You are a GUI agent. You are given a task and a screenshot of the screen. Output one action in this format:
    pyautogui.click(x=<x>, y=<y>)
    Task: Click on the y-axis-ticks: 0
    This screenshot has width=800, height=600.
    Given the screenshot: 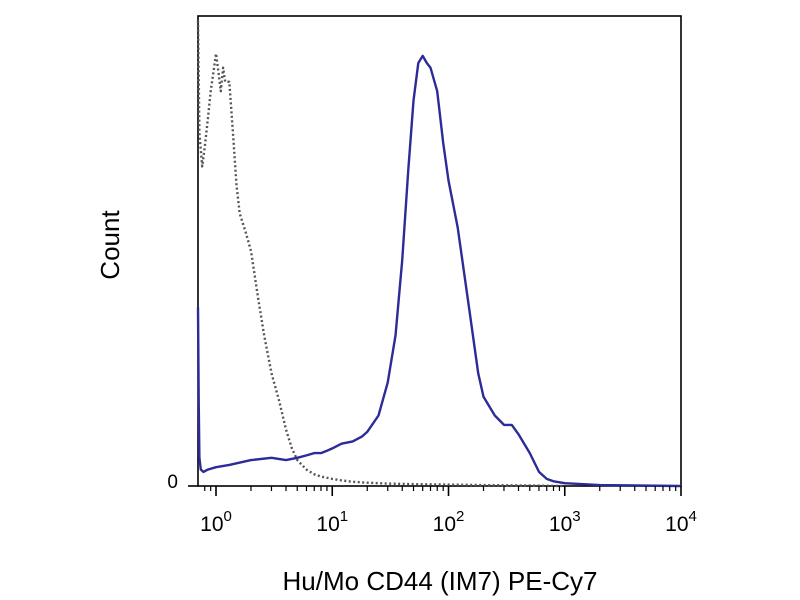 What is the action you would take?
    pyautogui.click(x=182, y=482)
    